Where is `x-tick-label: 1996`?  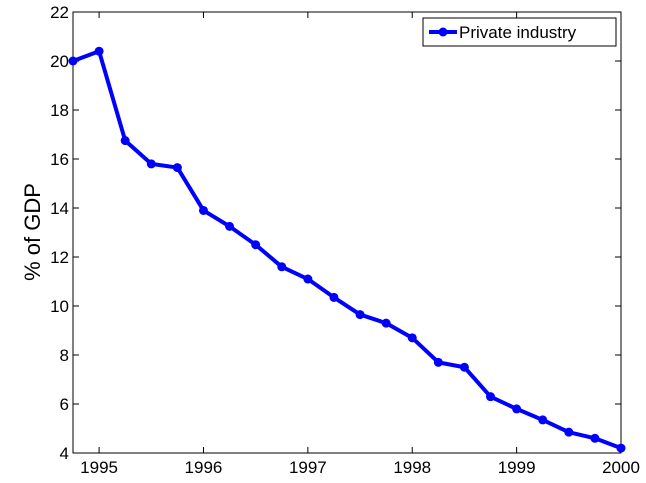 x-tick-label: 1996 is located at coordinates (204, 467).